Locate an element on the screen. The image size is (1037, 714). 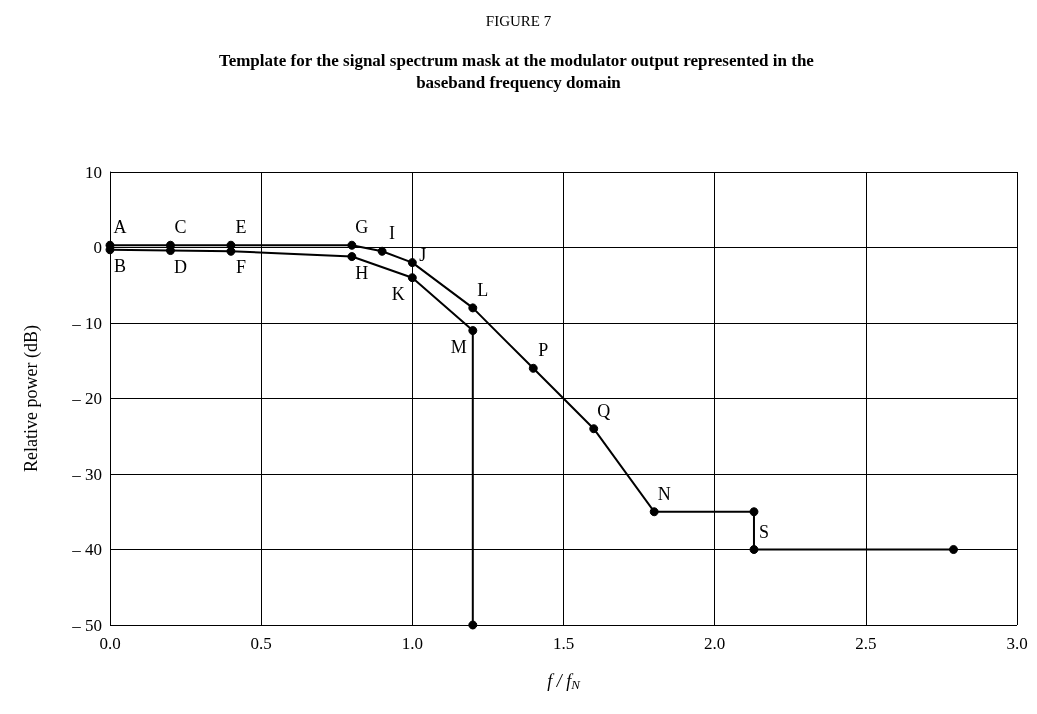
y-tick-label: – 20 is located at coordinates (86, 398).